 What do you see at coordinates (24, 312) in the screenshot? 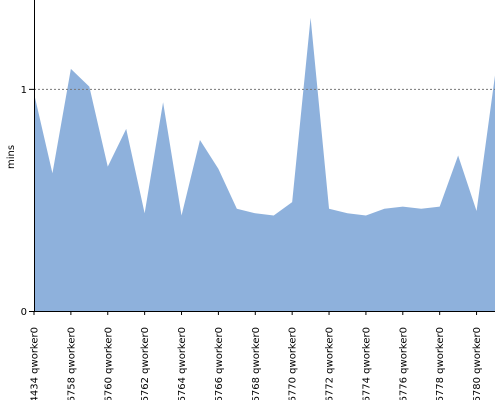
I see `y-tick-label: 0` at bounding box center [24, 312].